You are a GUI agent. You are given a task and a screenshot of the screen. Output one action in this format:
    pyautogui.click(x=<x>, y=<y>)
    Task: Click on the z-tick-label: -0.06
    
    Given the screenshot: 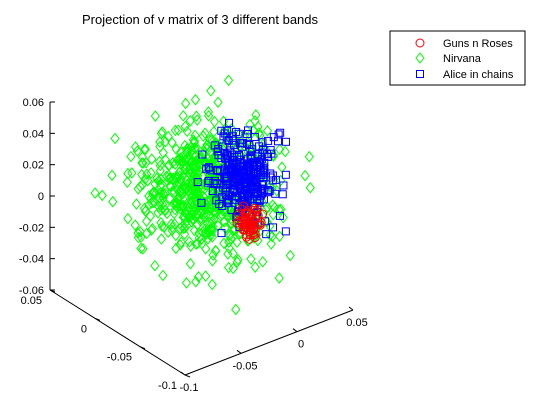 What is the action you would take?
    pyautogui.click(x=31, y=291)
    